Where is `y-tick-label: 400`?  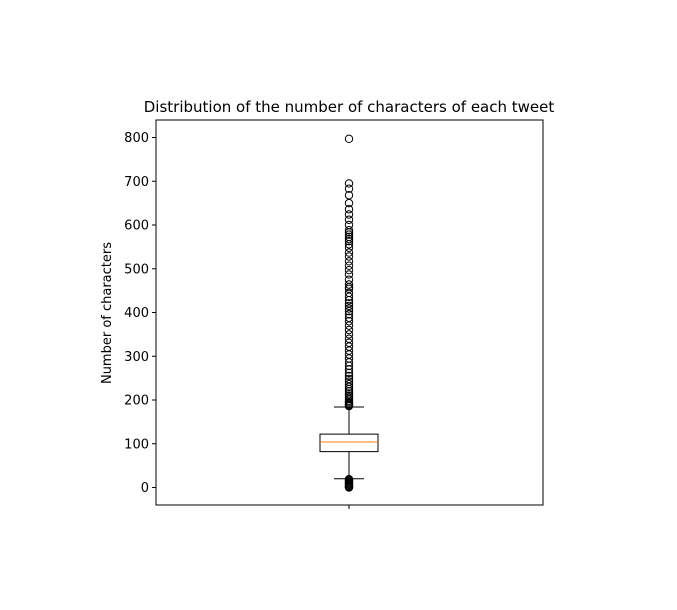 y-tick-label: 400 is located at coordinates (136, 313).